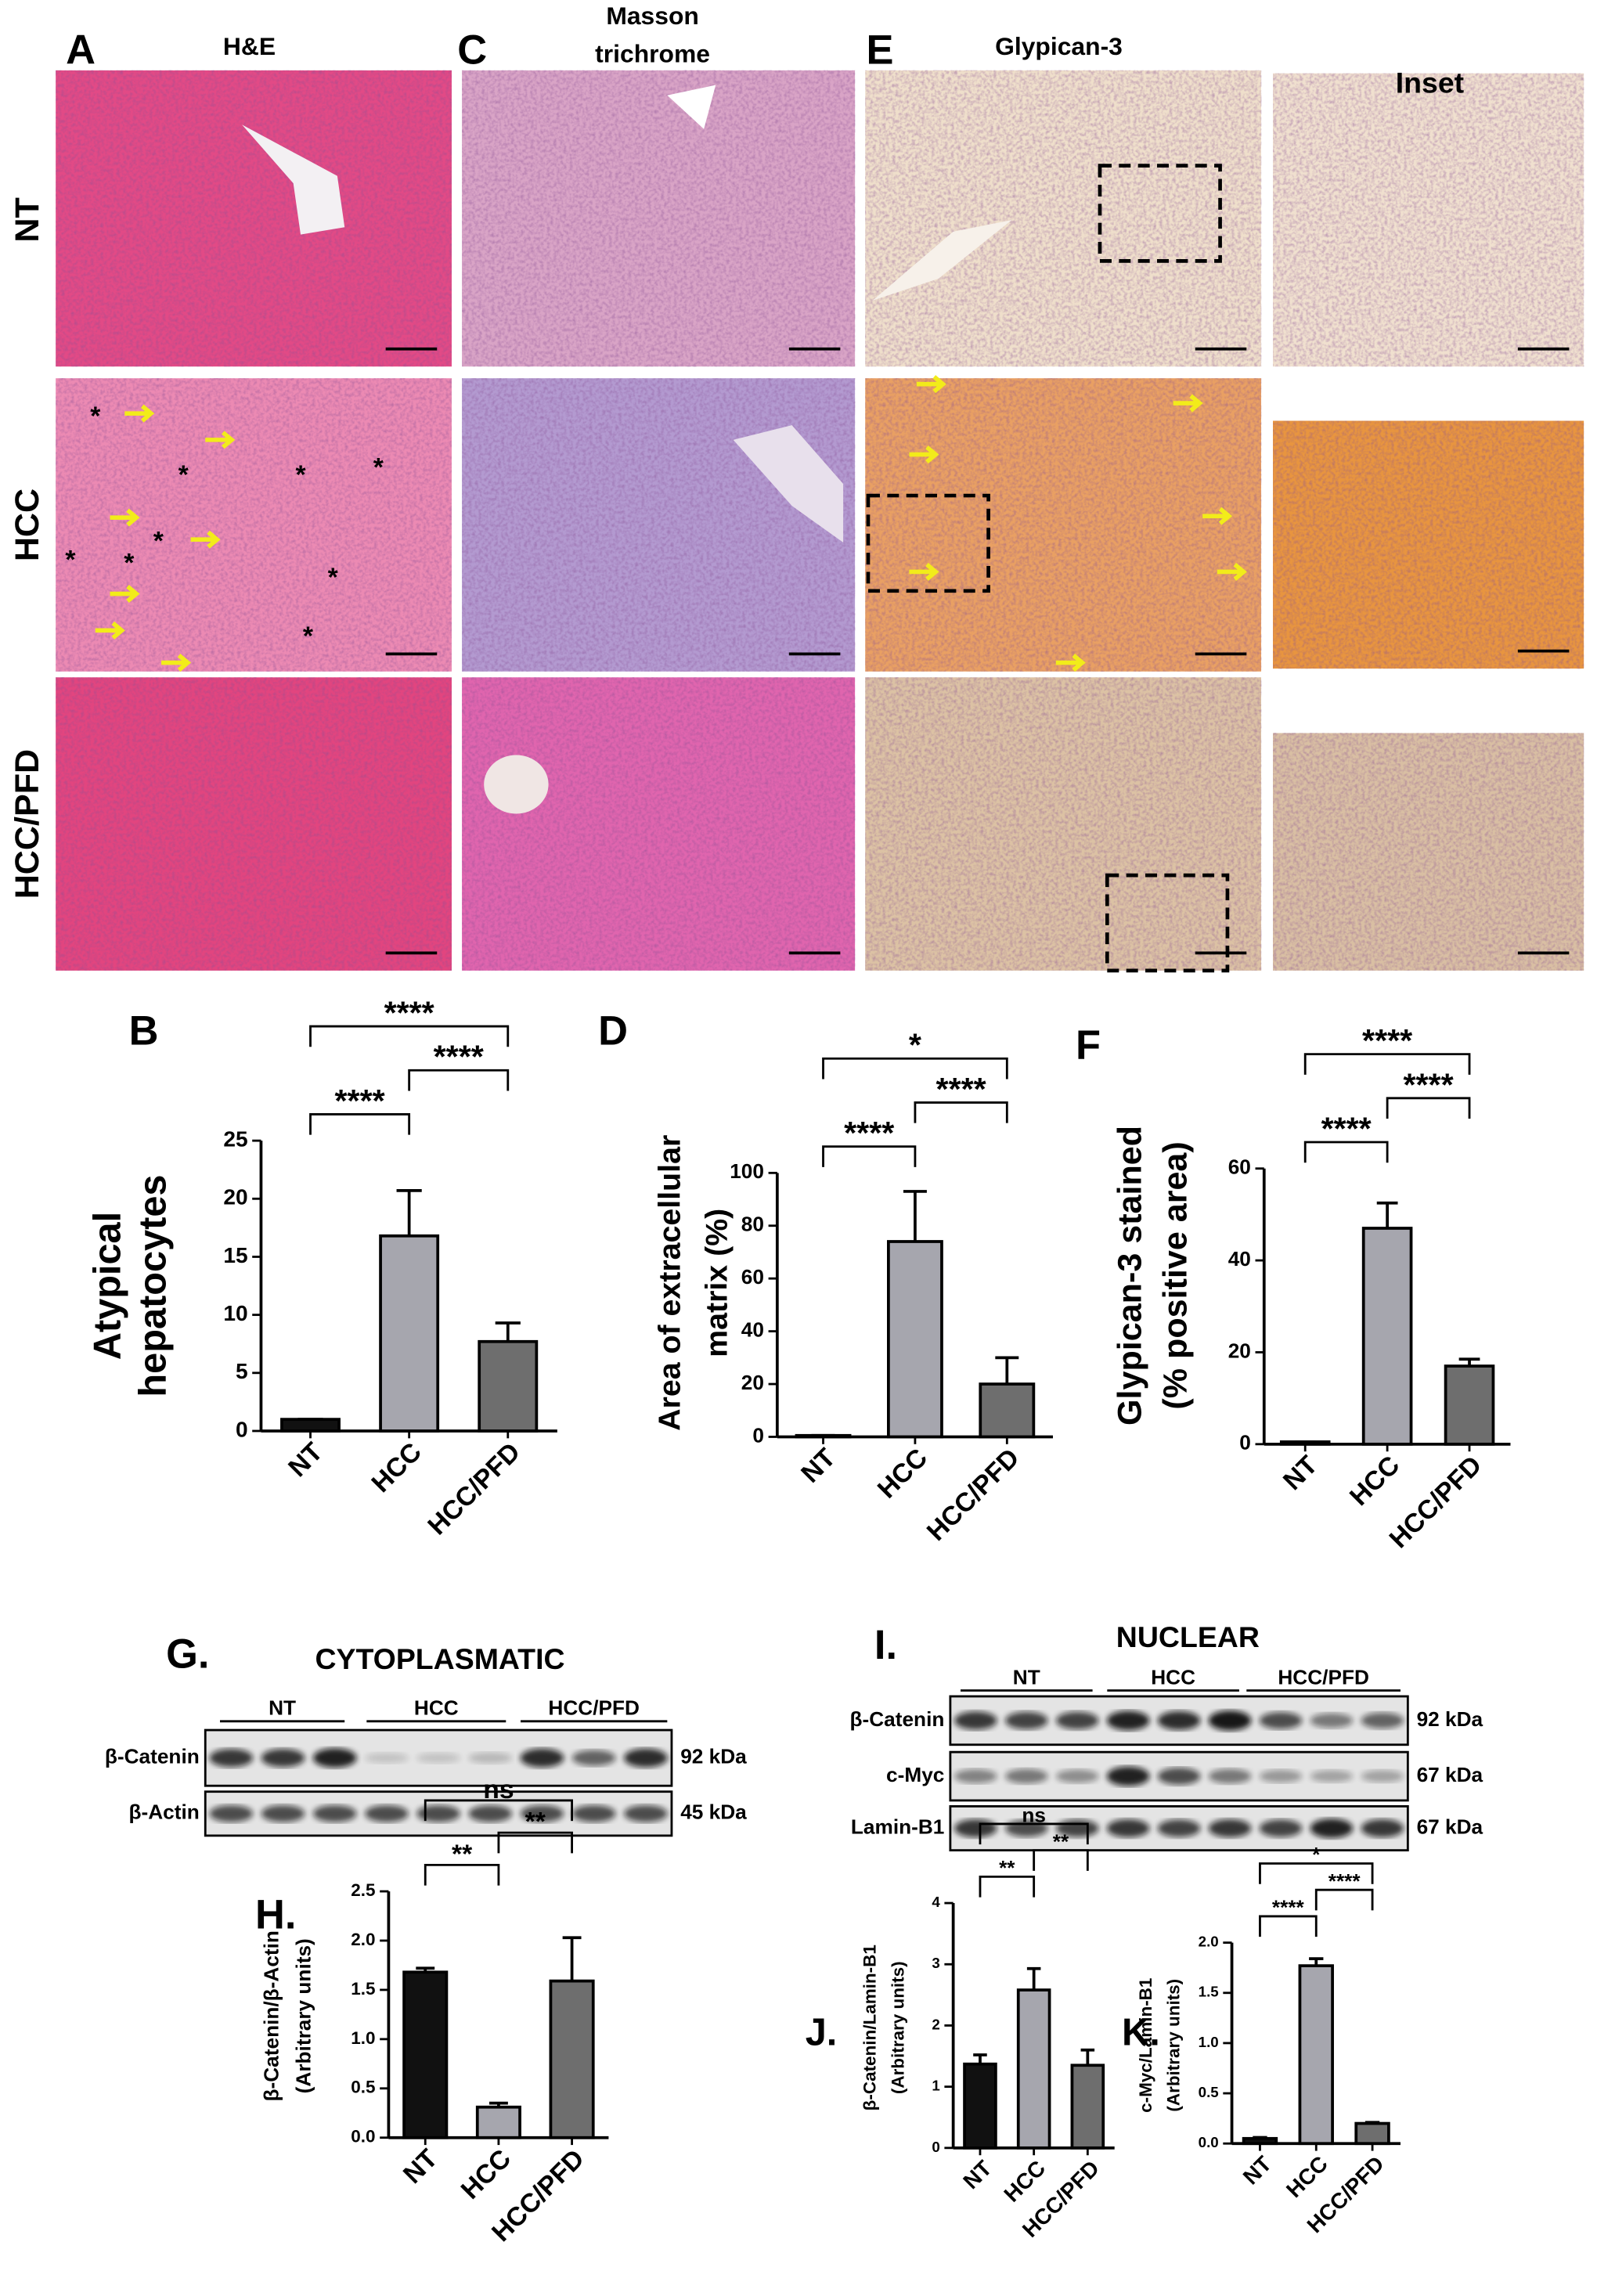 The height and width of the screenshot is (2296, 1597). What do you see at coordinates (27, 524) in the screenshot?
I see `row-label: HCC` at bounding box center [27, 524].